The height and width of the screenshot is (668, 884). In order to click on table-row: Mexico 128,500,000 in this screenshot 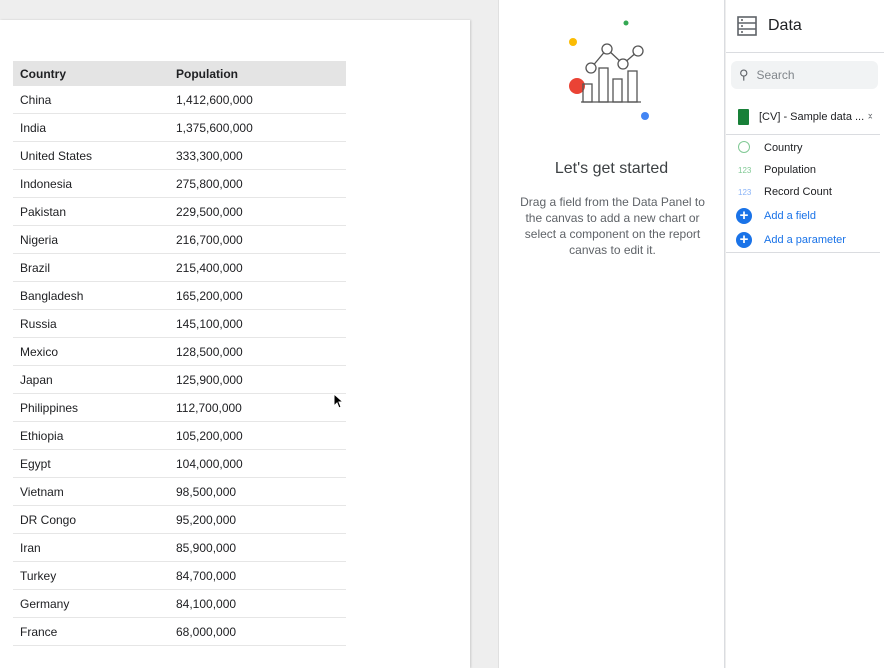, I will do `click(179, 352)`.